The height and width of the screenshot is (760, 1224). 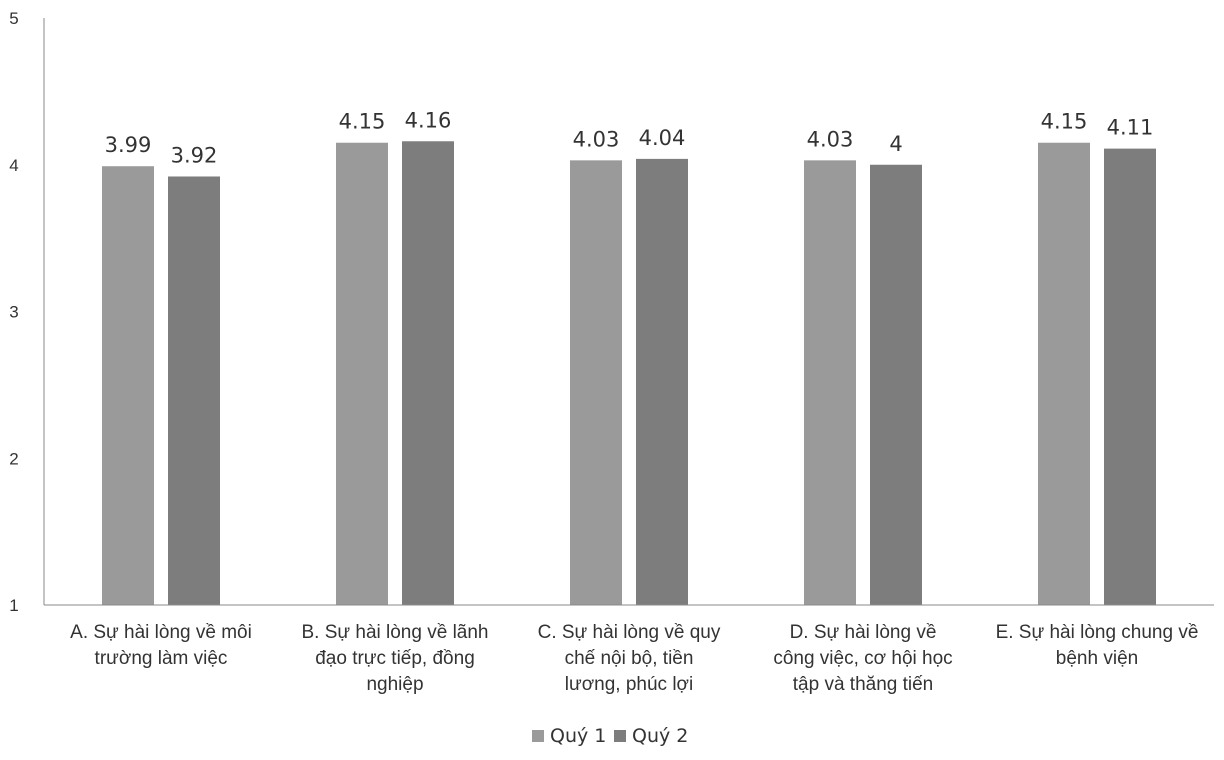 I want to click on y-tick-label: 5, so click(x=13, y=18).